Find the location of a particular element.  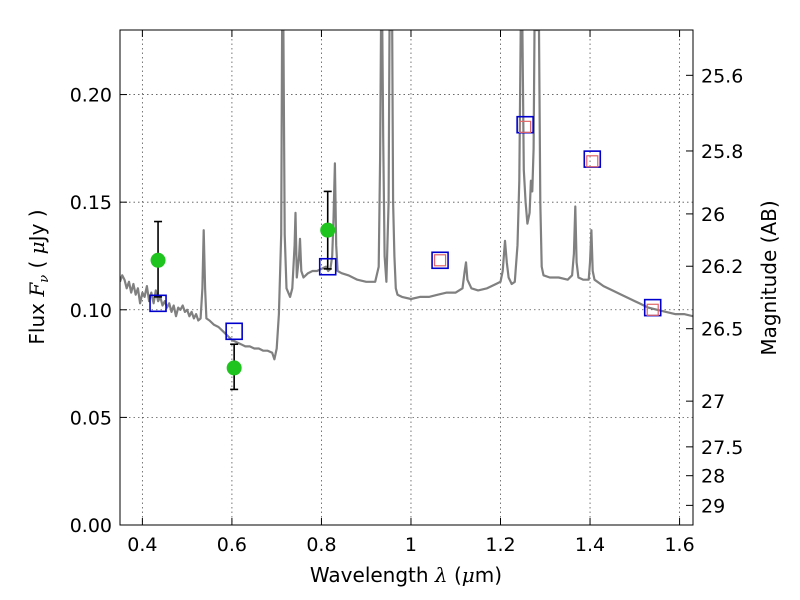

y-axis-ticks: 0.00 0.05 0.10 0.15 0.20 is located at coordinates (98, 311).